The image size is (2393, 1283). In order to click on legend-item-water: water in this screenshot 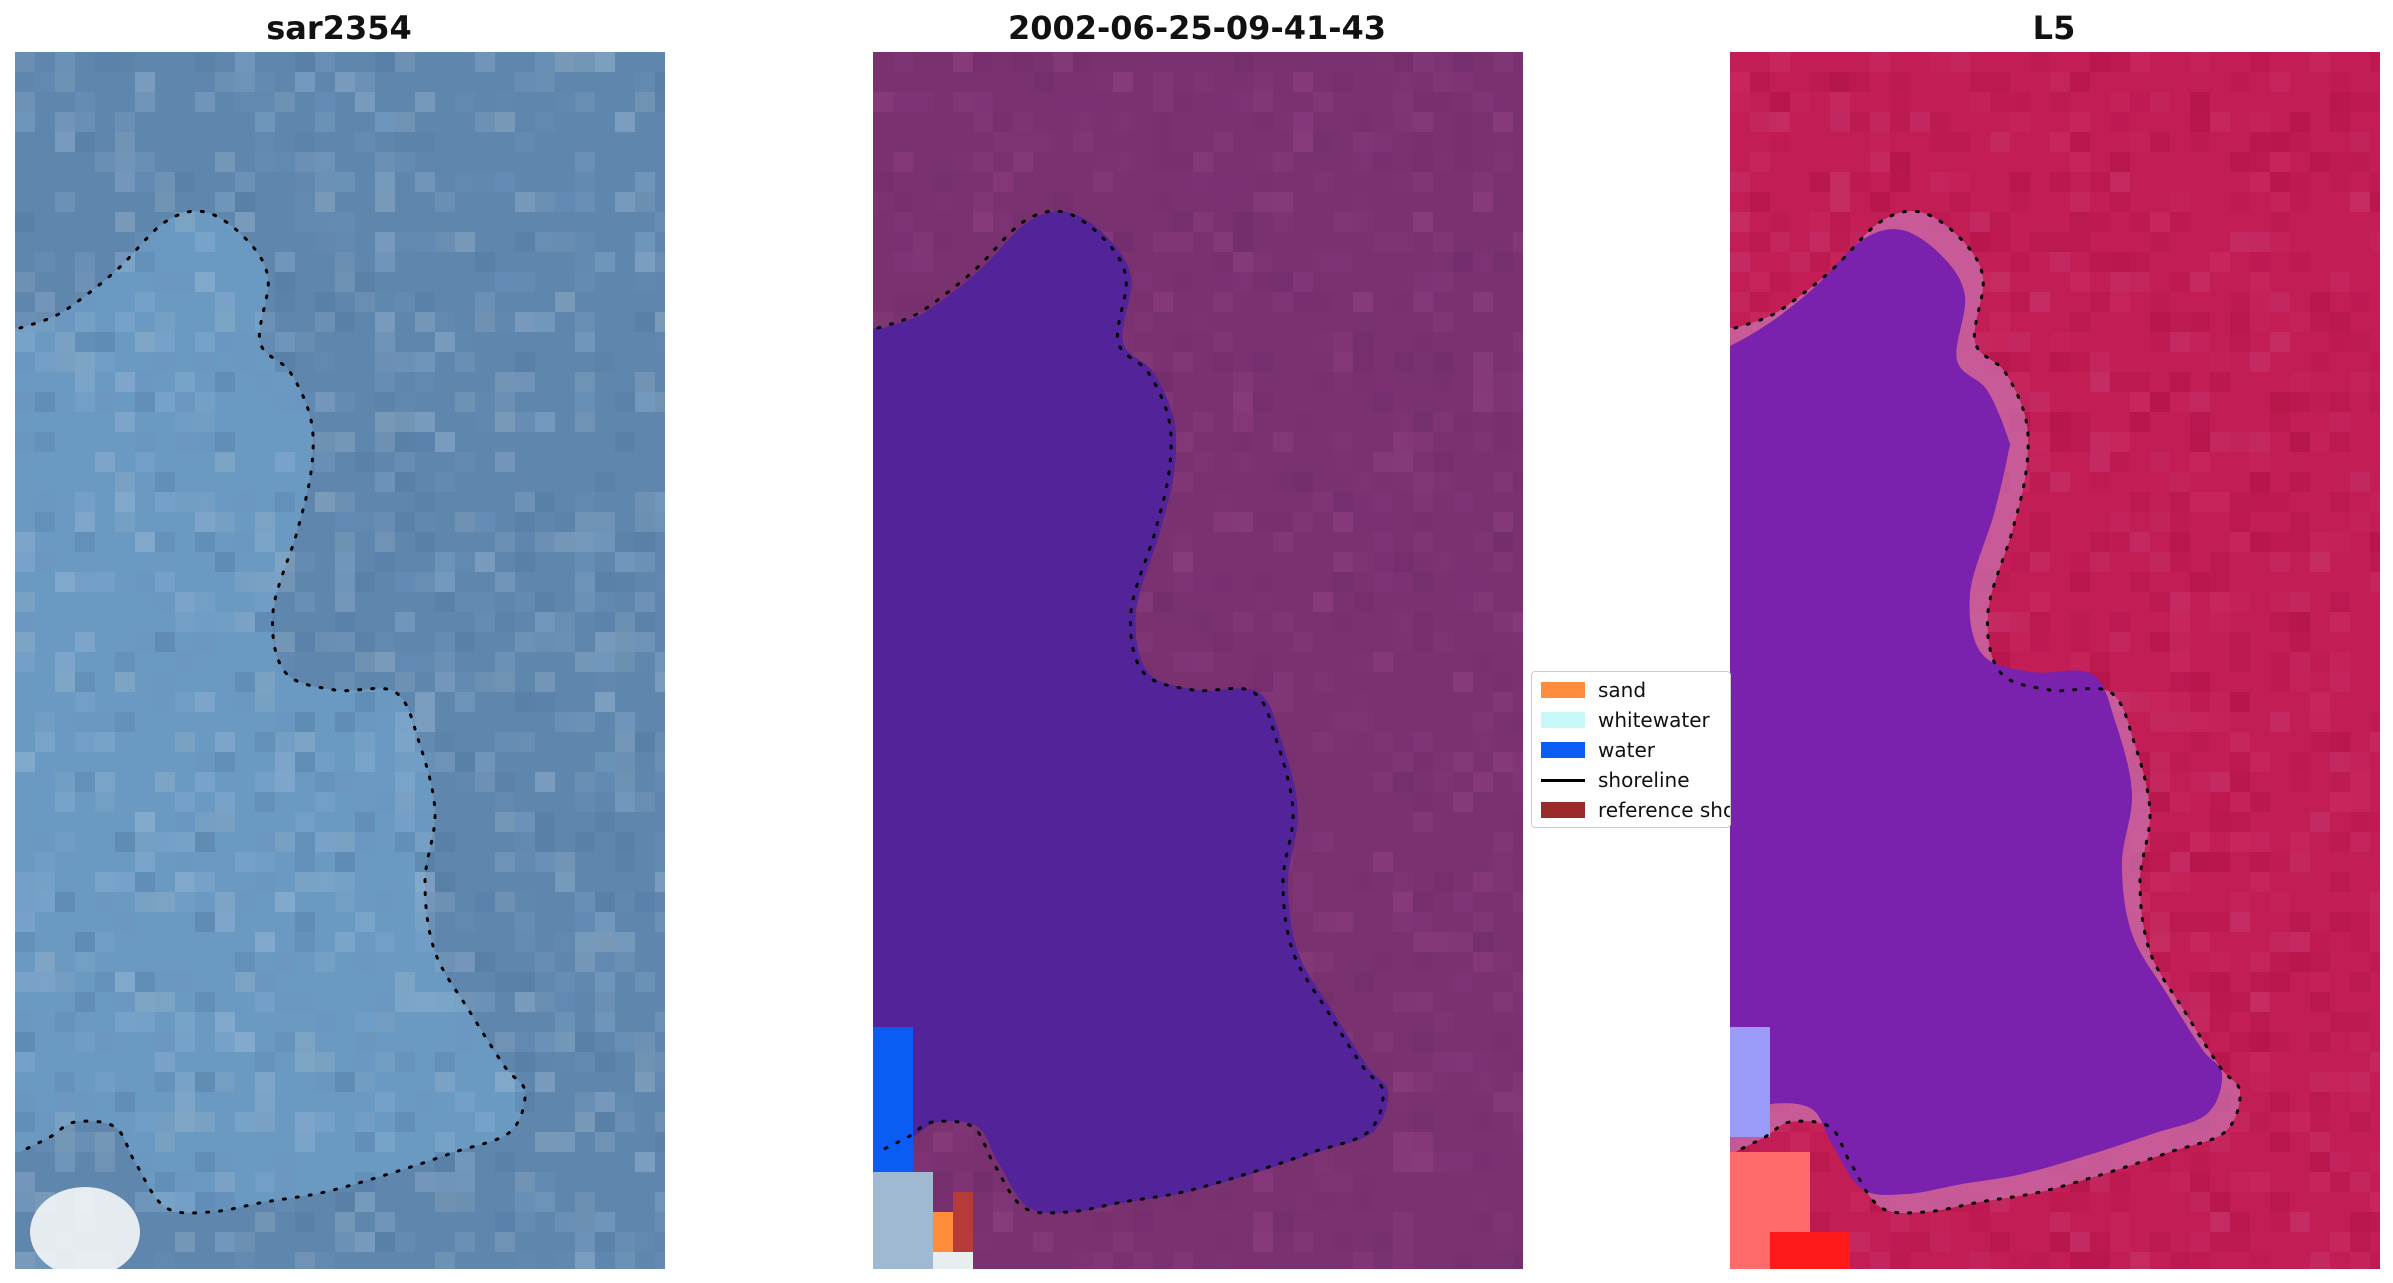, I will do `click(1631, 750)`.